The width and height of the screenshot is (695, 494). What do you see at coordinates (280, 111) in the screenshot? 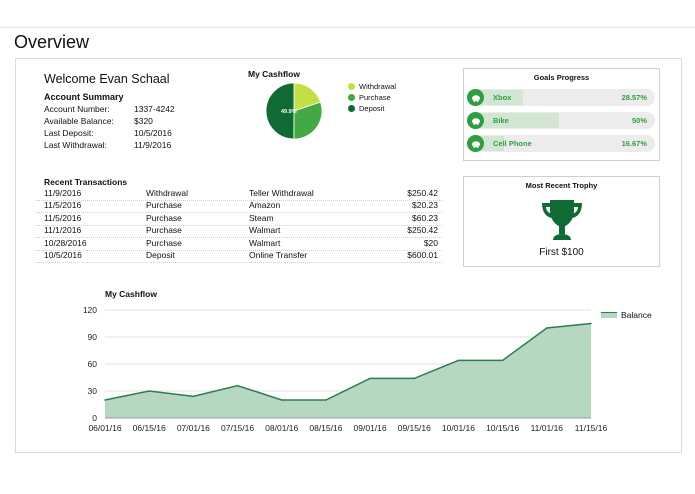
I see `pie-slice-deposit` at bounding box center [280, 111].